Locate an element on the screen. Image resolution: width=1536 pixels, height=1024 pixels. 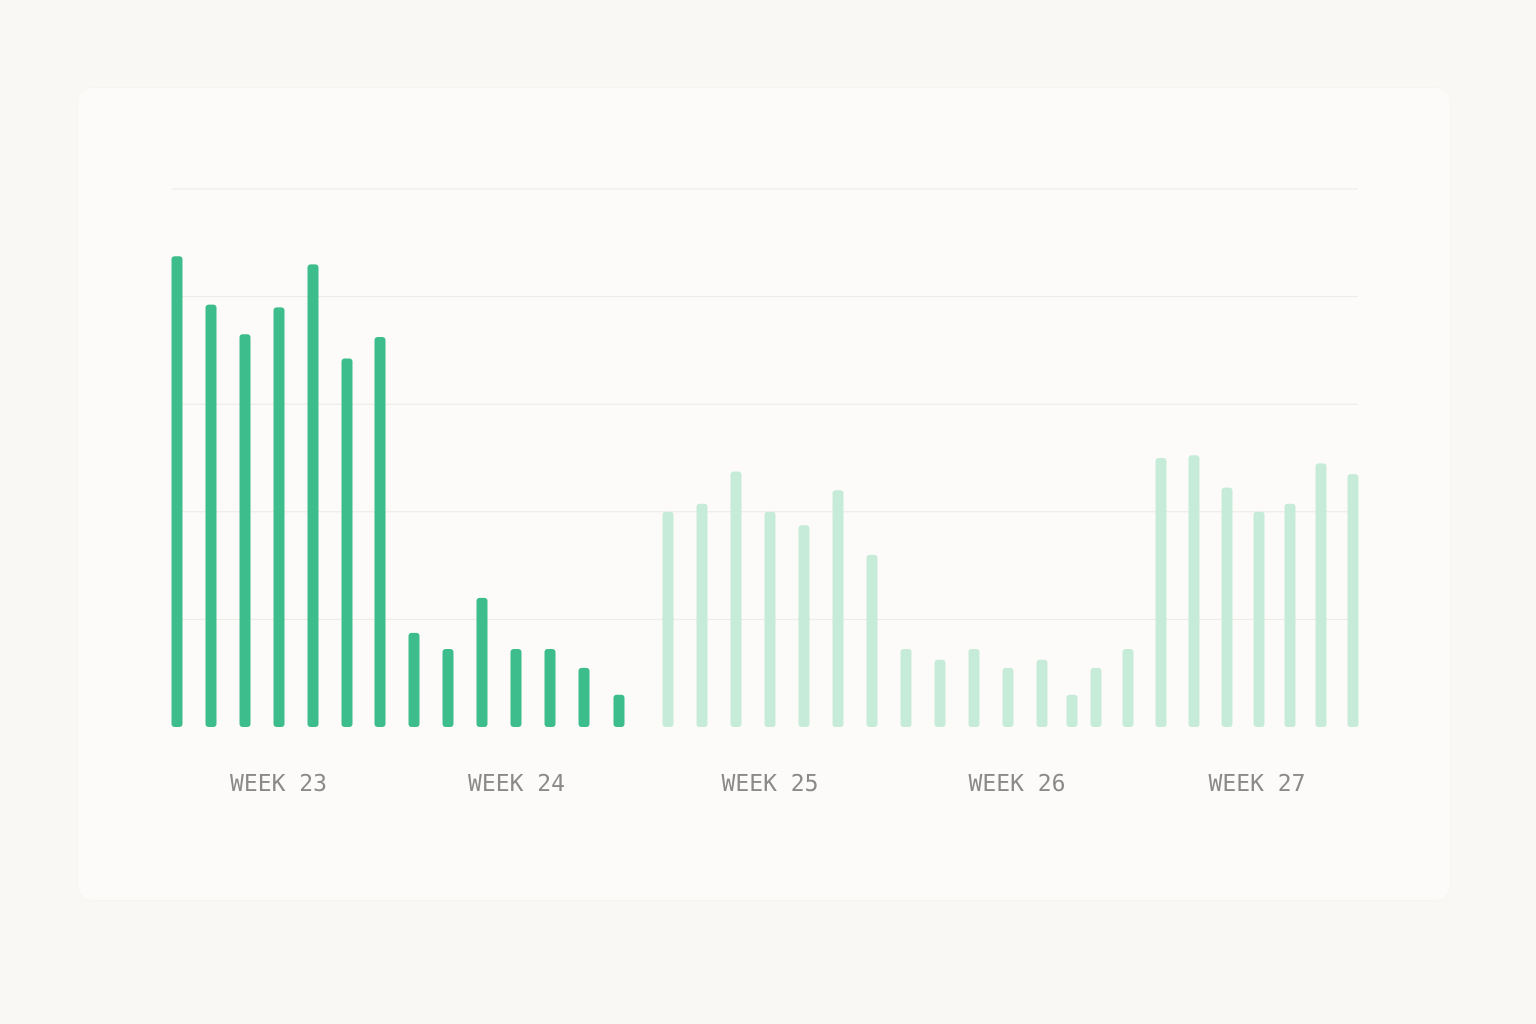
tick-label-week-25: WEEK 25 is located at coordinates (770, 784).